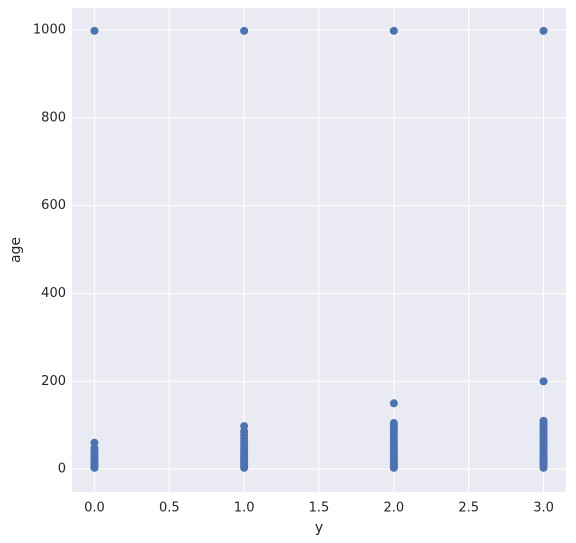 Image resolution: width=576 pixels, height=543 pixels. I want to click on y-tick-label: 200, so click(53, 381).